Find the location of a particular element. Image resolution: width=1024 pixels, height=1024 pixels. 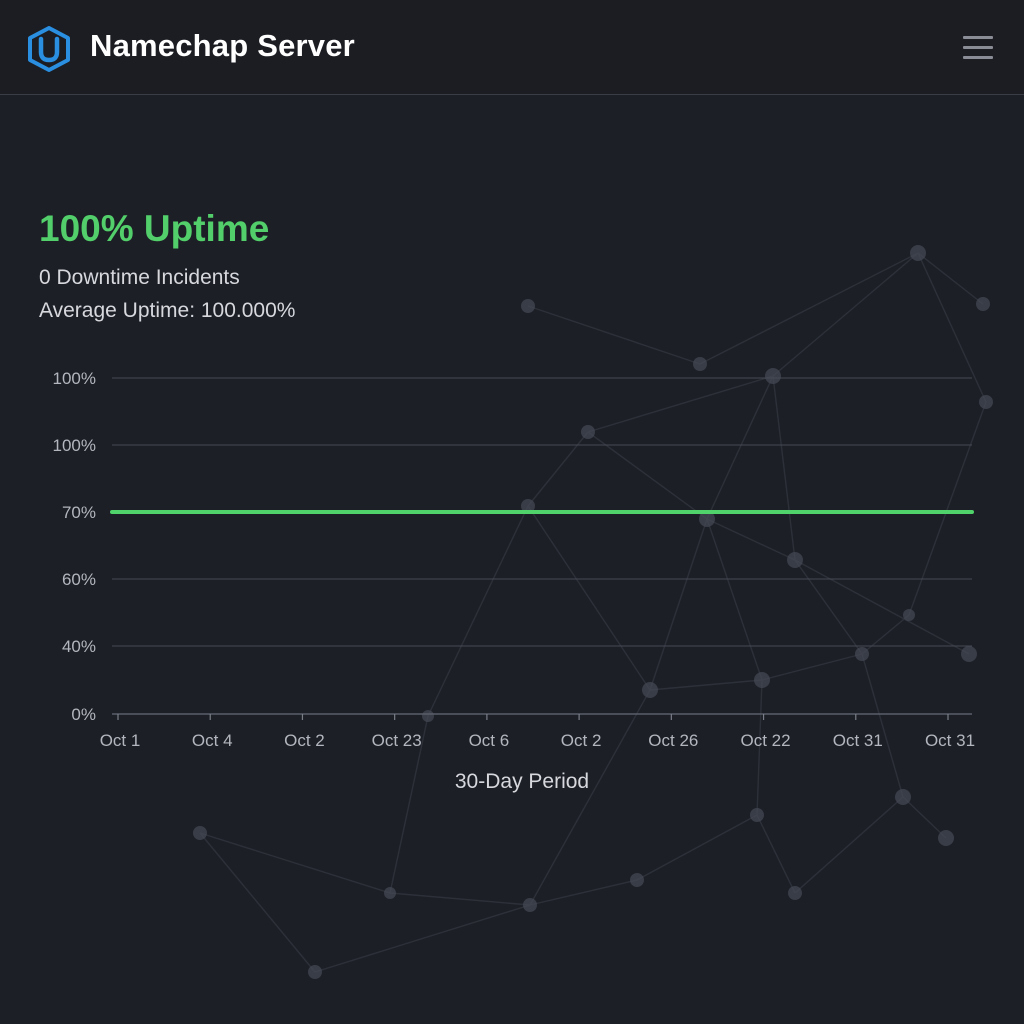

x-tick-label: Oct 1 is located at coordinates (120, 740).